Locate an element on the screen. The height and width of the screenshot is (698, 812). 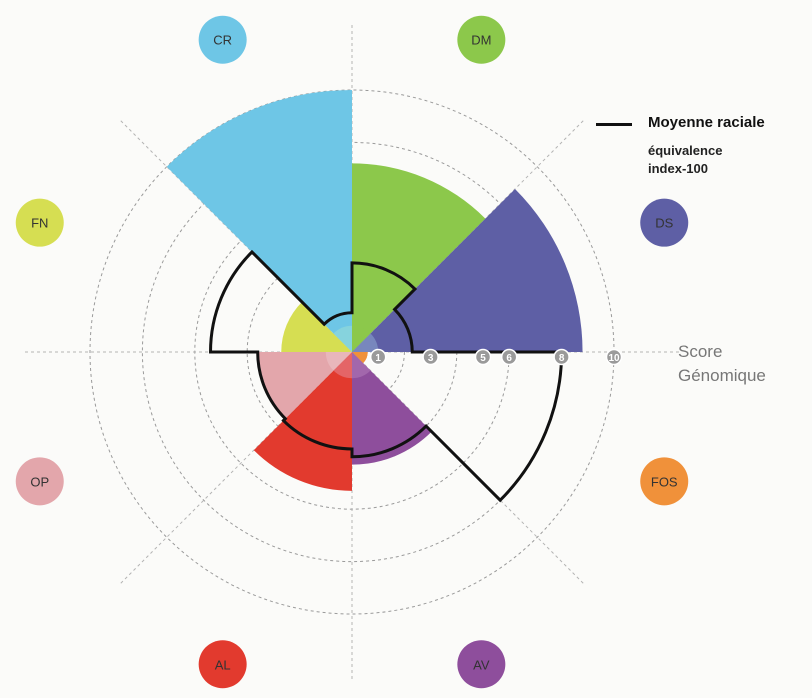
sector-dm is located at coordinates (419, 257).